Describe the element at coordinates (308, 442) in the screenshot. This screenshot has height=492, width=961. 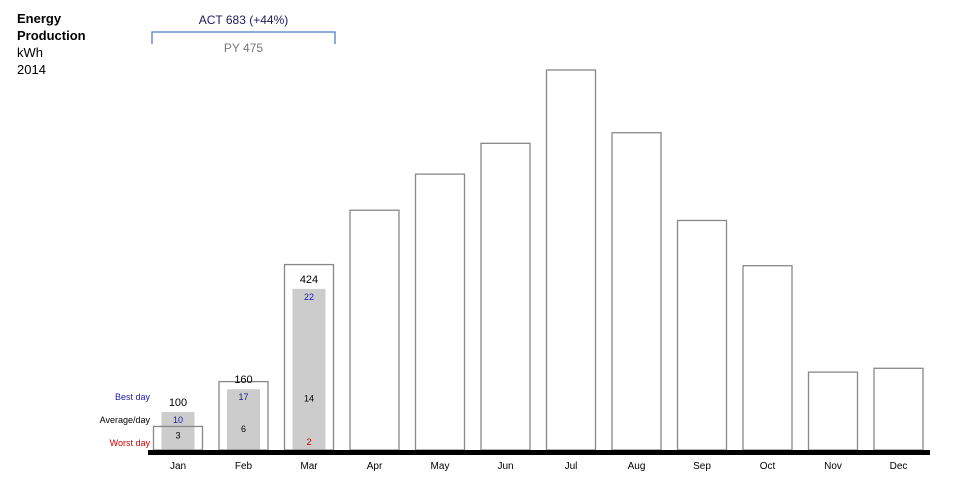
I see `worst-day-value-mar: 2` at that location.